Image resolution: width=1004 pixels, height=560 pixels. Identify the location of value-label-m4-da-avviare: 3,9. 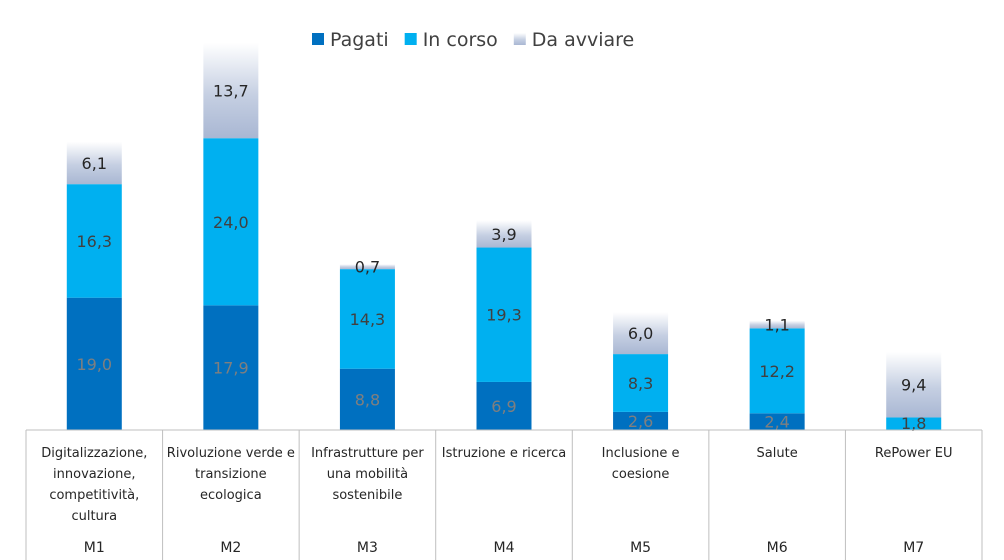
(503, 234).